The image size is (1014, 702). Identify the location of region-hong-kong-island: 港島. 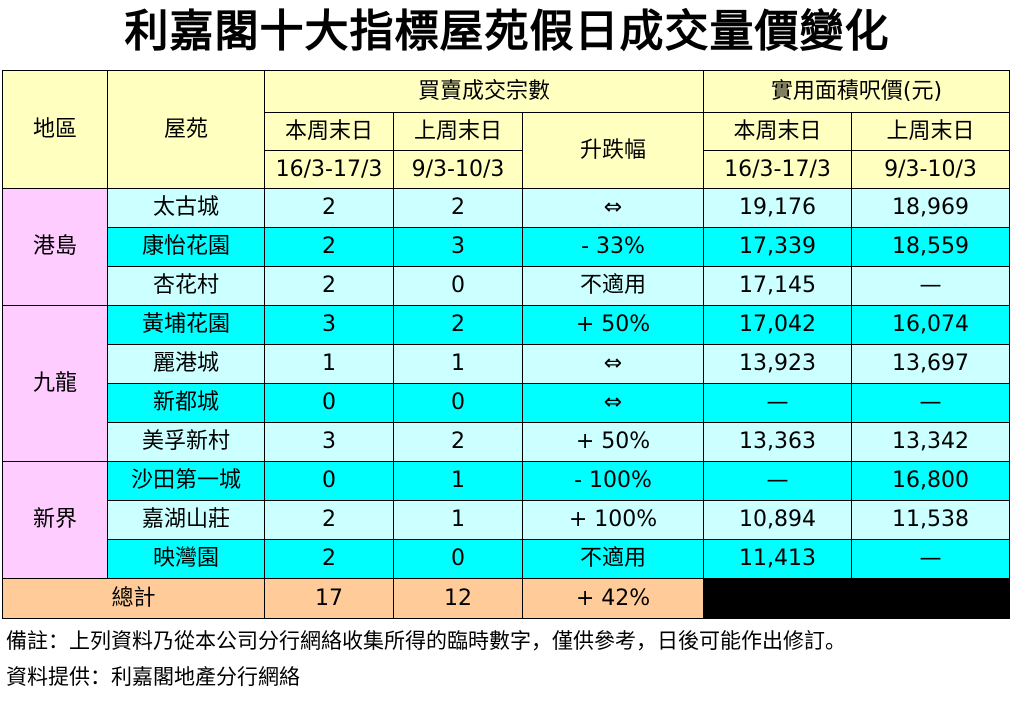
(55, 247).